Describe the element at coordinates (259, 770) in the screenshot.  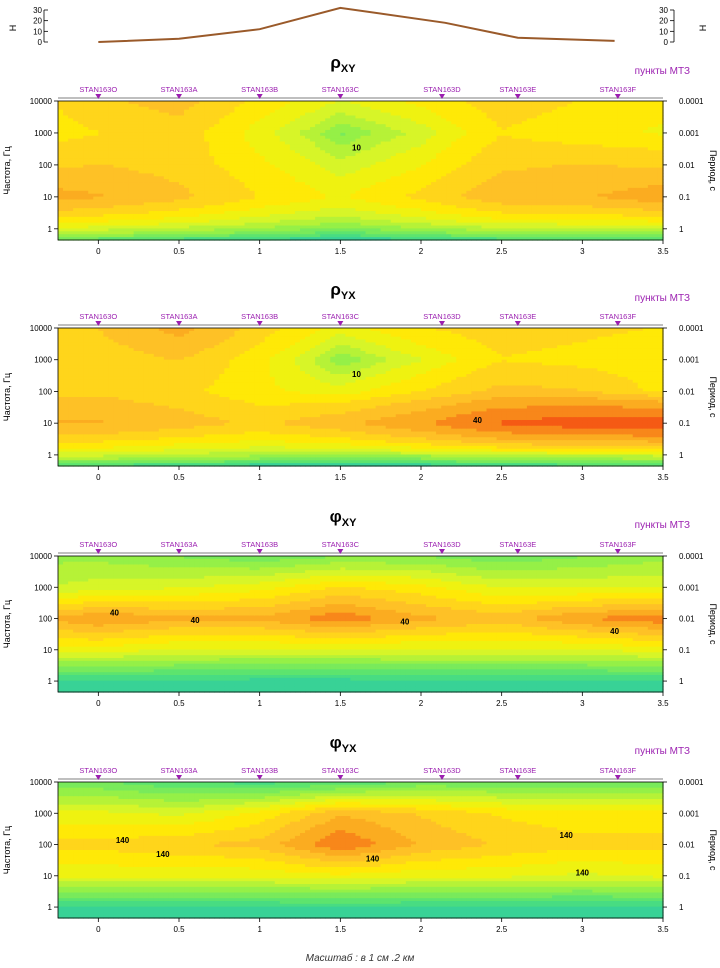
I see `station-label: STAN163B` at that location.